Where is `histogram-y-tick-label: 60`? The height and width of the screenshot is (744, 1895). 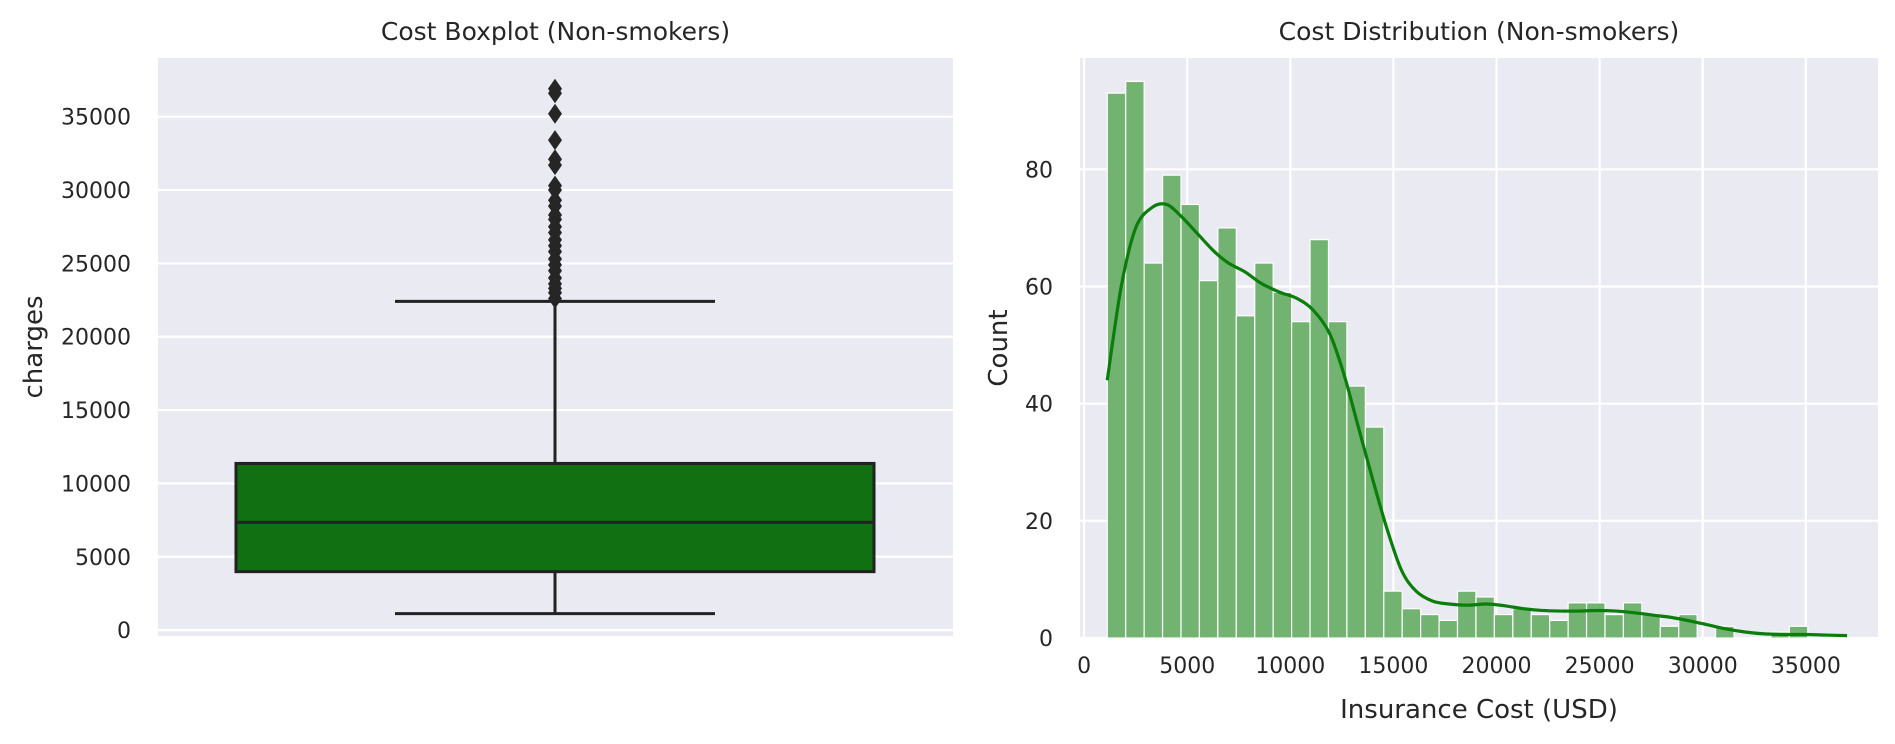
histogram-y-tick-label: 60 is located at coordinates (1039, 287).